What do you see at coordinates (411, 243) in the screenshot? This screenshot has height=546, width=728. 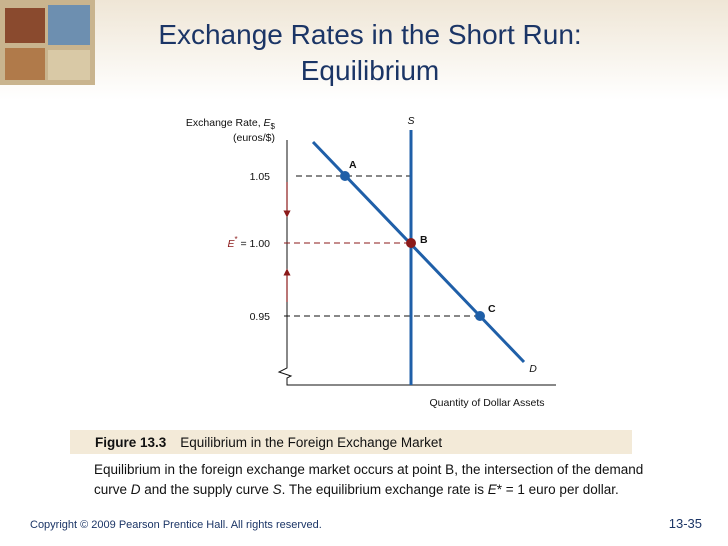 I see `point-b` at bounding box center [411, 243].